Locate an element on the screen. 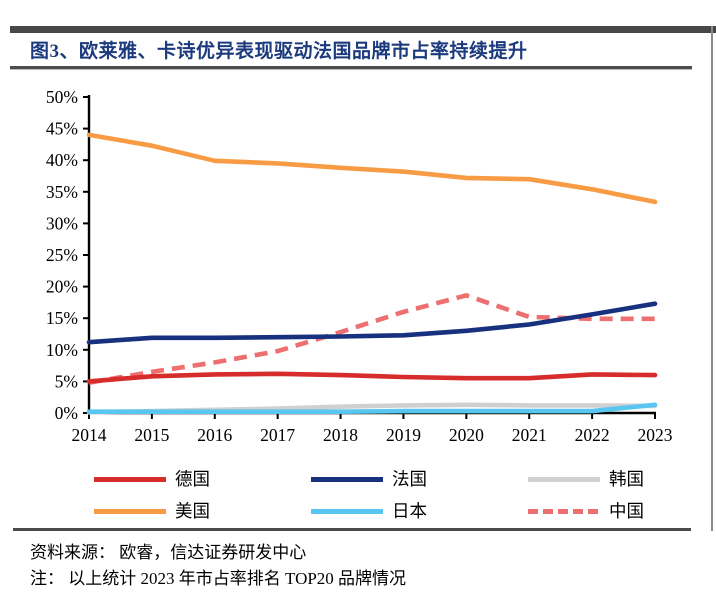  y-tick-label: 10% is located at coordinates (62, 350).